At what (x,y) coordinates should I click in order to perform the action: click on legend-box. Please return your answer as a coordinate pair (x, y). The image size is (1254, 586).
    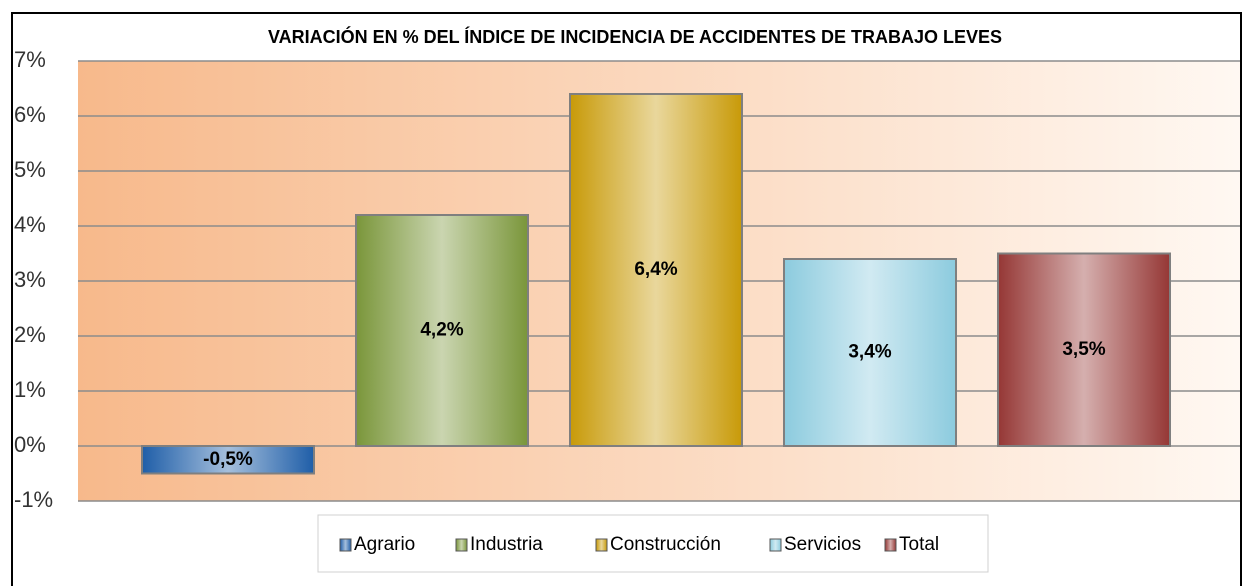
    Looking at the image, I should click on (653, 543).